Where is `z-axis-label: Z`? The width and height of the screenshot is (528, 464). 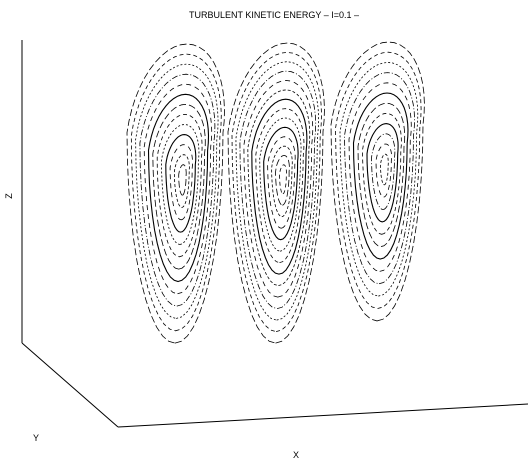 z-axis-label: Z is located at coordinates (9, 196).